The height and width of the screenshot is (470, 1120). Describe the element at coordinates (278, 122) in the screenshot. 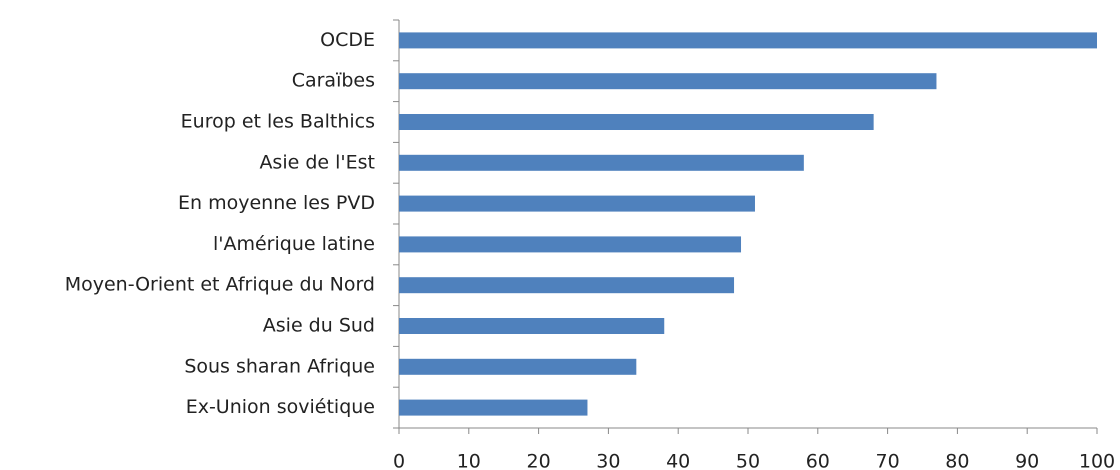

I see `y-tick-label: Europ et les Balthics` at that location.